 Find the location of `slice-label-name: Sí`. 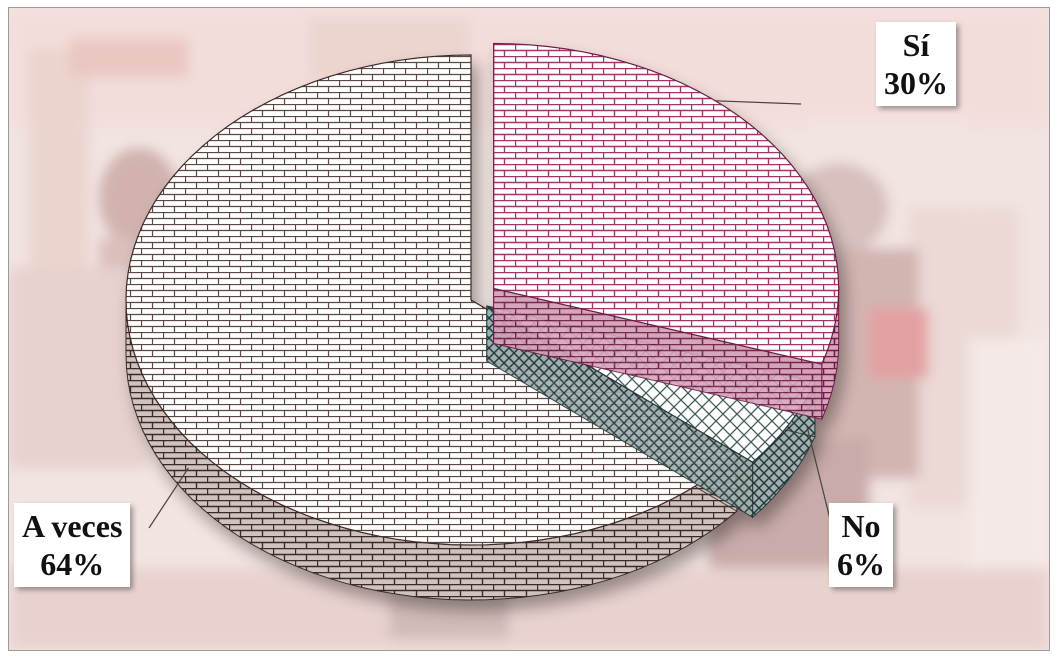

slice-label-name: Sí is located at coordinates (916, 45).